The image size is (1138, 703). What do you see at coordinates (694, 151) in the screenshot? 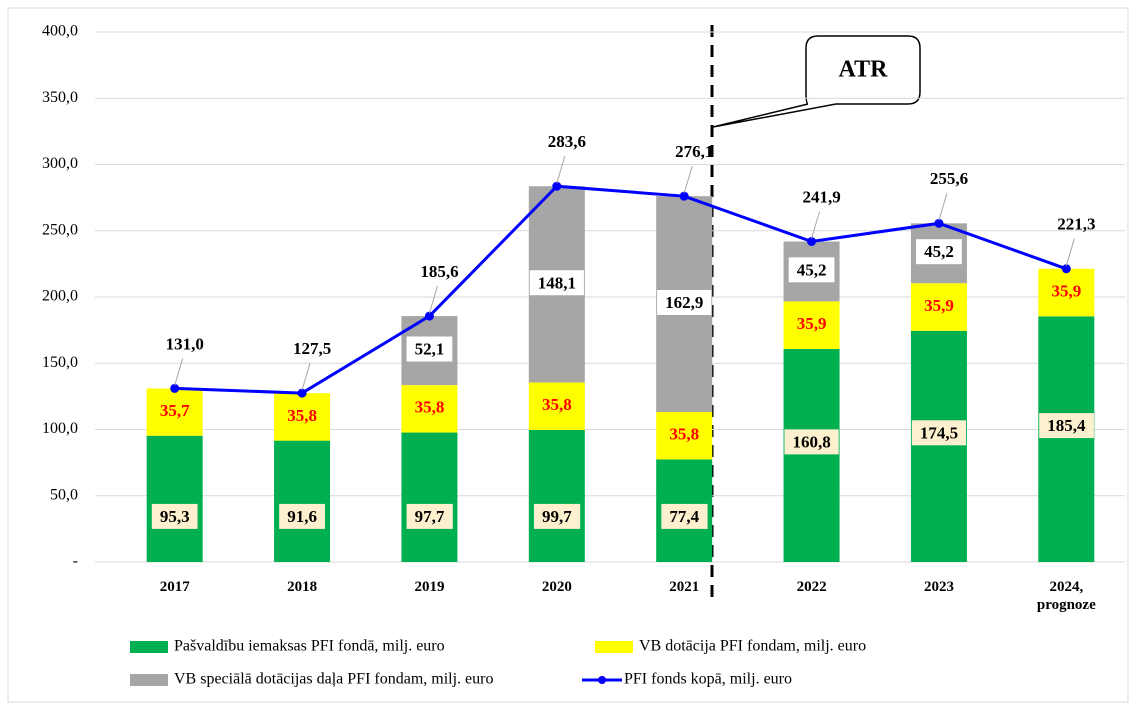
I see `line-label: 276,1` at bounding box center [694, 151].